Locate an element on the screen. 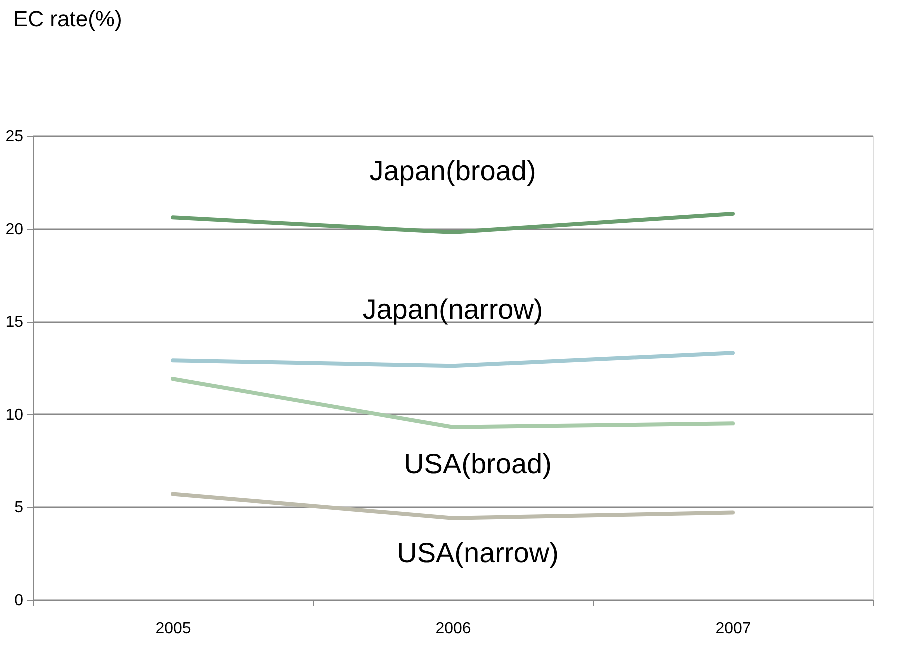 The image size is (903, 655). series-label: USA(broad) is located at coordinates (478, 464).